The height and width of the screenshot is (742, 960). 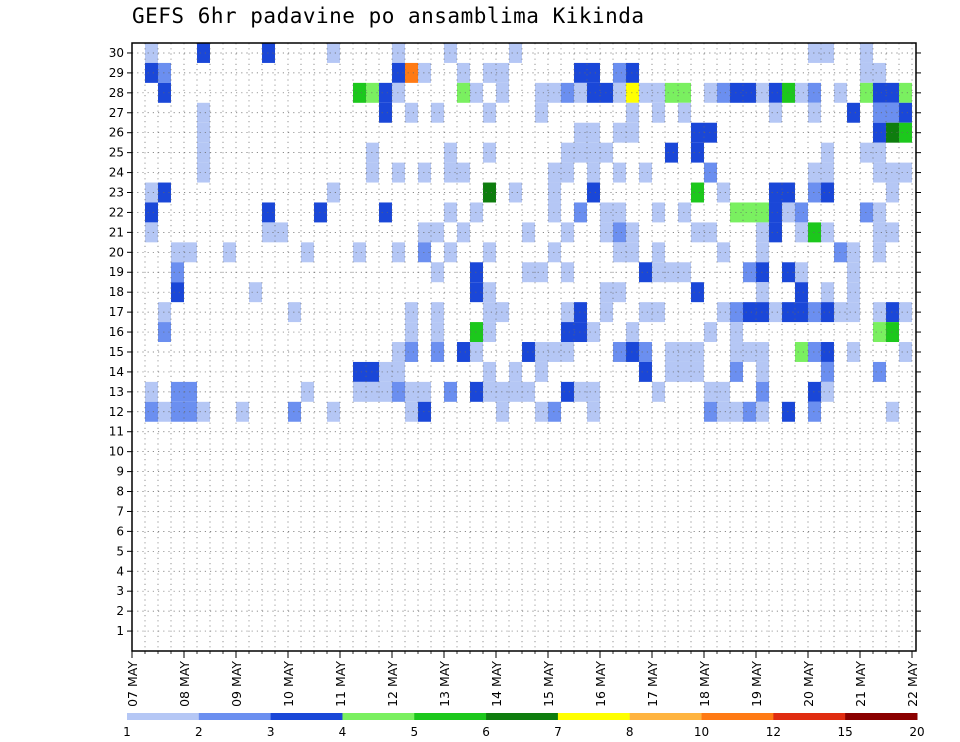 I want to click on y-tick-label: 2, so click(x=120, y=611).